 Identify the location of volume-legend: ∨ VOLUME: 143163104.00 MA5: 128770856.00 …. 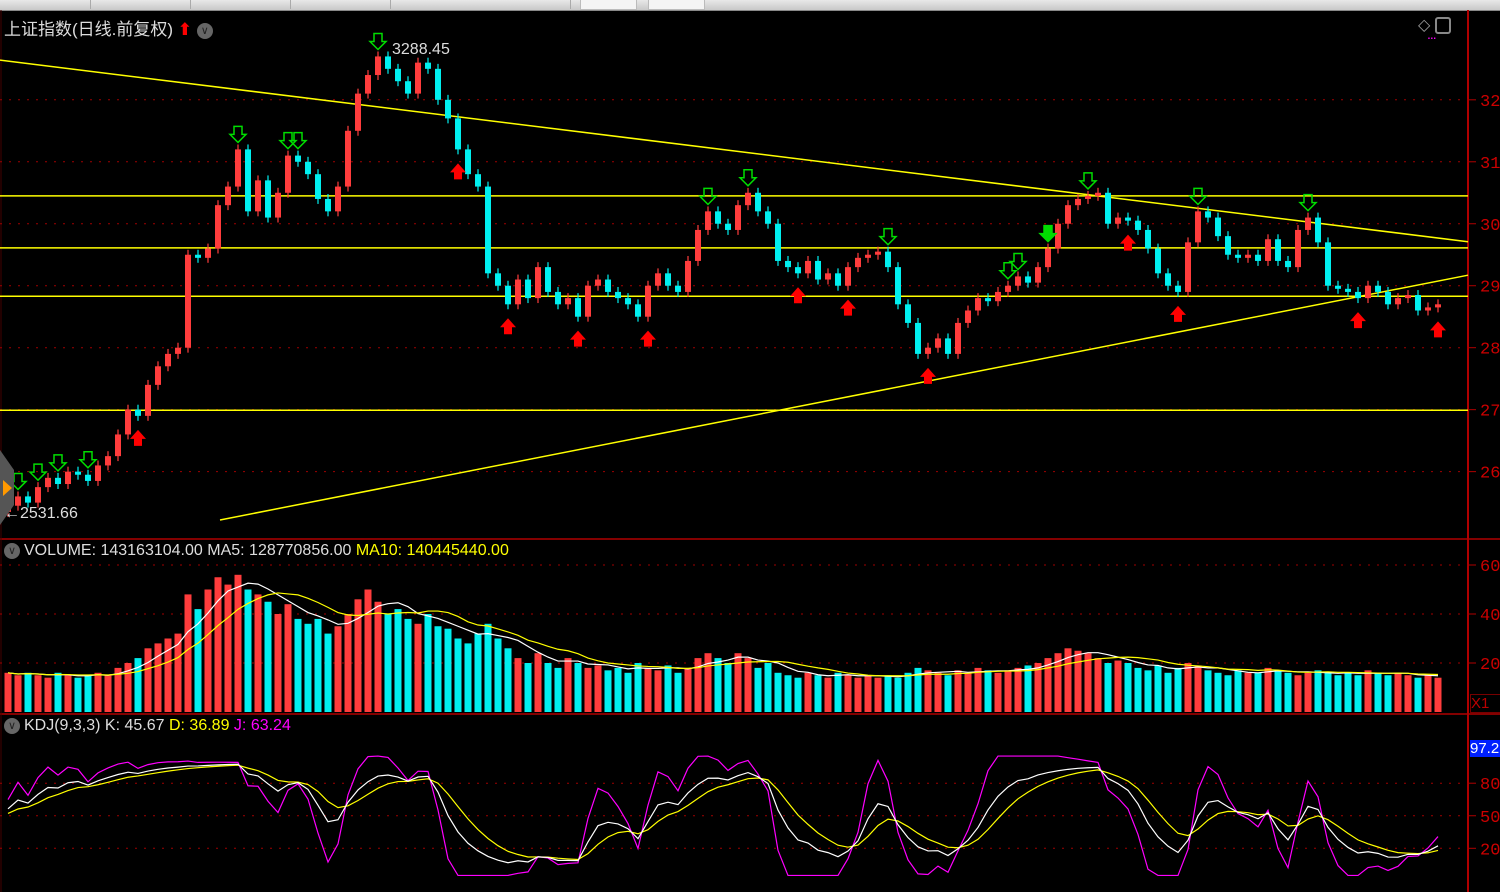
(256, 551).